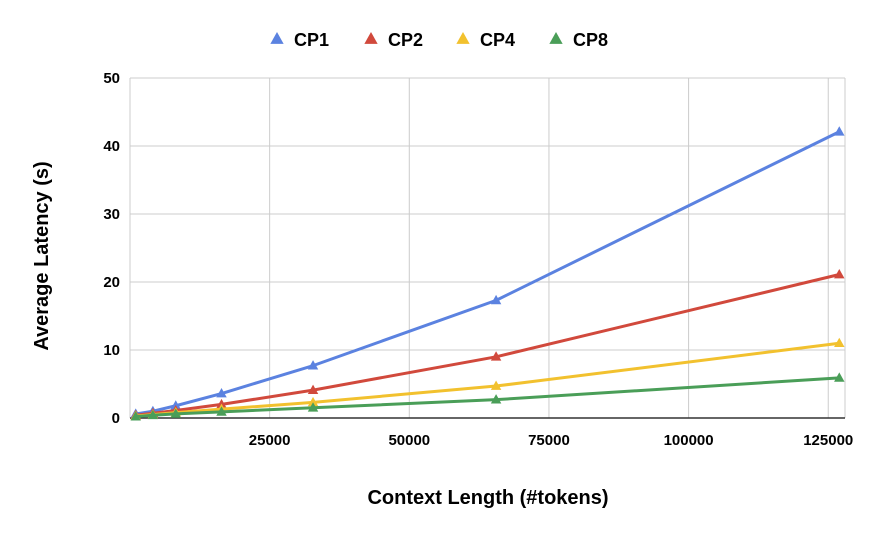  What do you see at coordinates (311, 40) in the screenshot?
I see `legend-label: CP1` at bounding box center [311, 40].